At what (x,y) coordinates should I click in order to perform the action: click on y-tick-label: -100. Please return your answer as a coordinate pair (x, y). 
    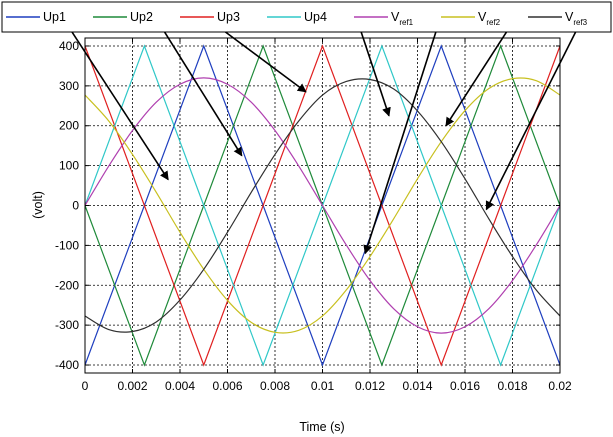
    Looking at the image, I should click on (67, 245).